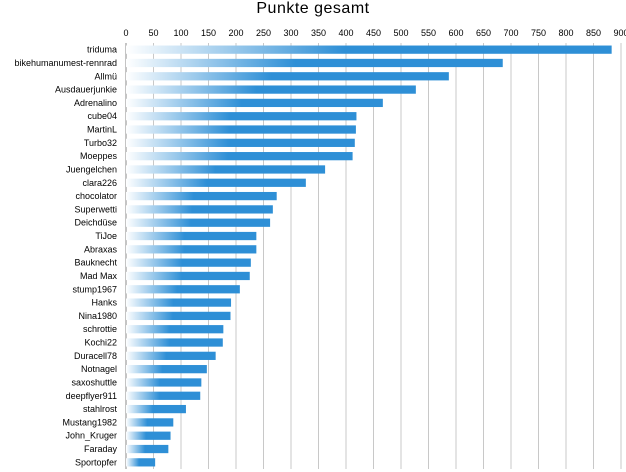 This screenshot has width=626, height=472. What do you see at coordinates (102, 50) in the screenshot?
I see `y-category-label: triduma` at bounding box center [102, 50].